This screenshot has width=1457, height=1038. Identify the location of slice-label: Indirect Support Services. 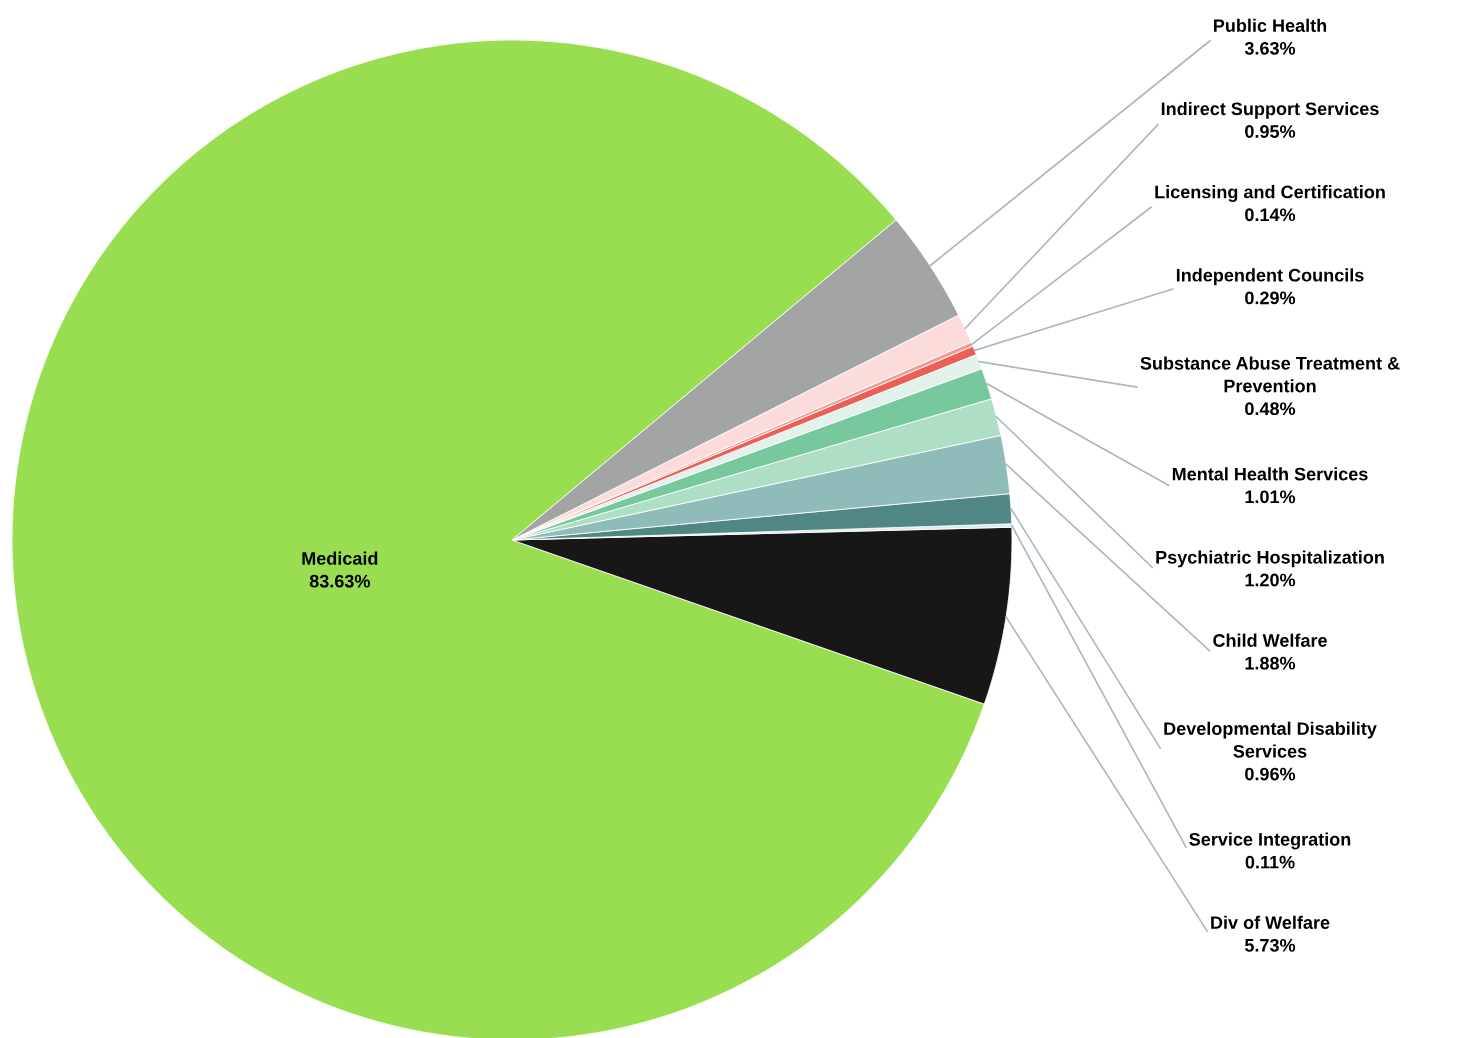
(1270, 110).